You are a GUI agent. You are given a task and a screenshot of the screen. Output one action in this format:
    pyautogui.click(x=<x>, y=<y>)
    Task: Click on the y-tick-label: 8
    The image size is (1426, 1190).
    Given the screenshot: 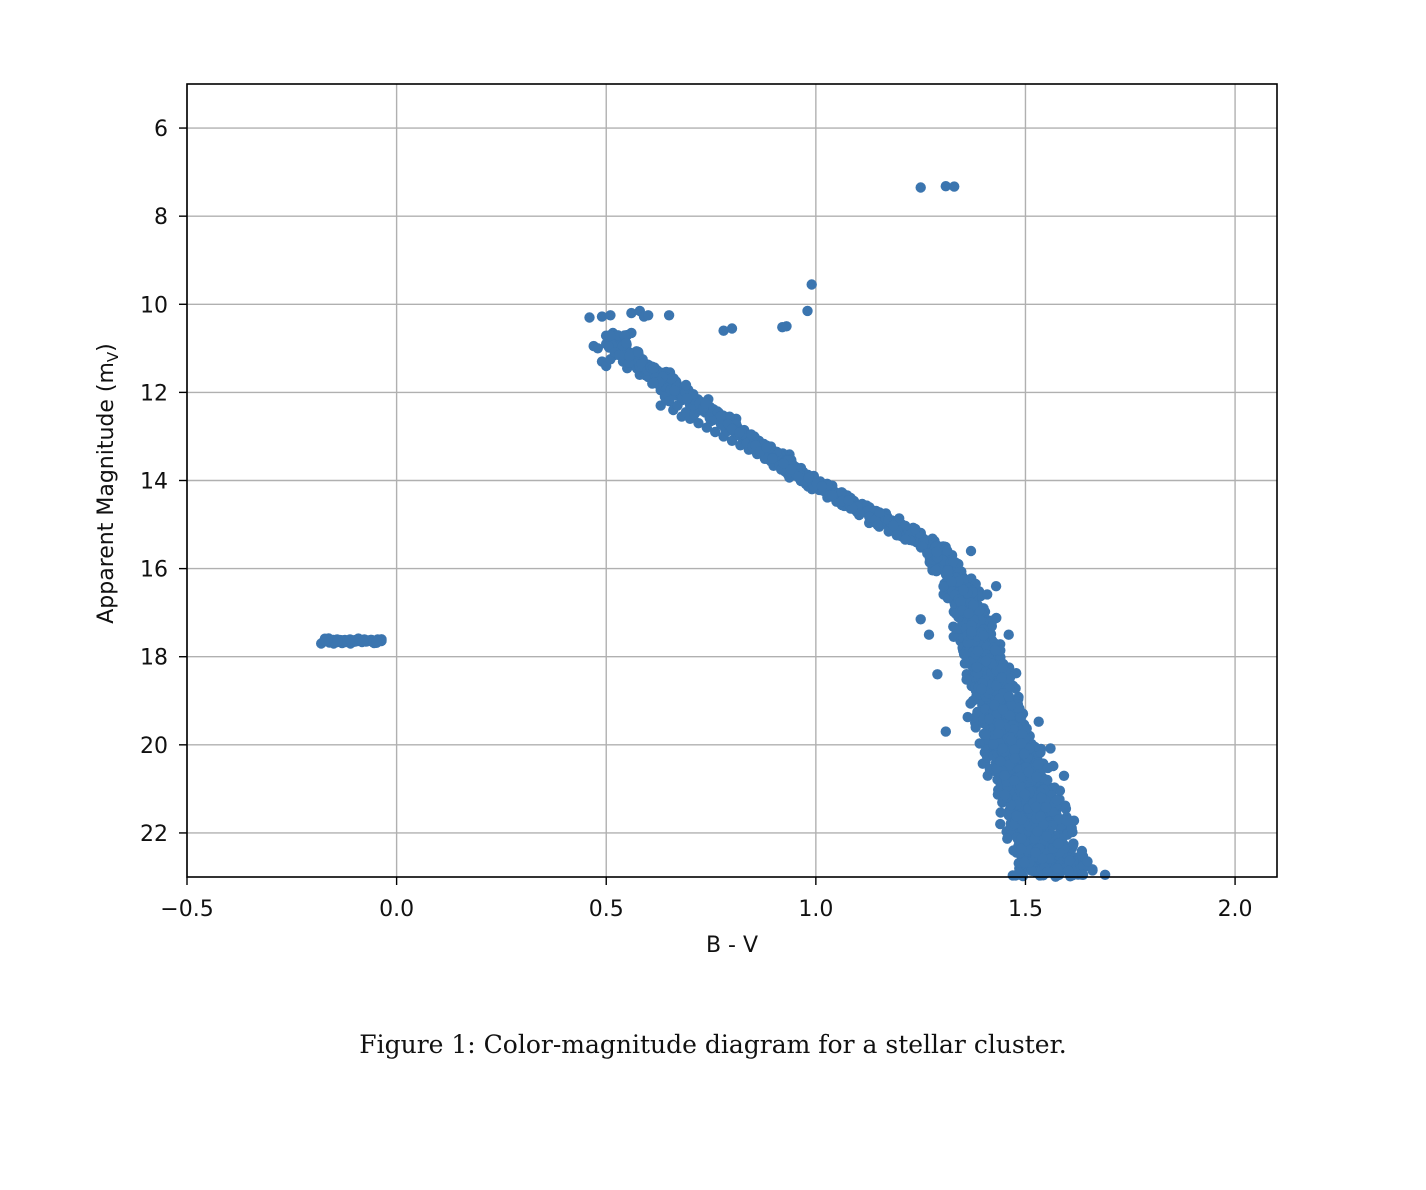 What is the action you would take?
    pyautogui.click(x=161, y=217)
    